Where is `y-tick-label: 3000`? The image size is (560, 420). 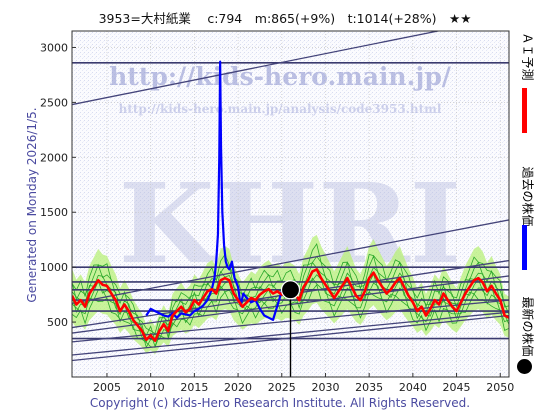 y-tick-label: 3000 is located at coordinates (54, 47).